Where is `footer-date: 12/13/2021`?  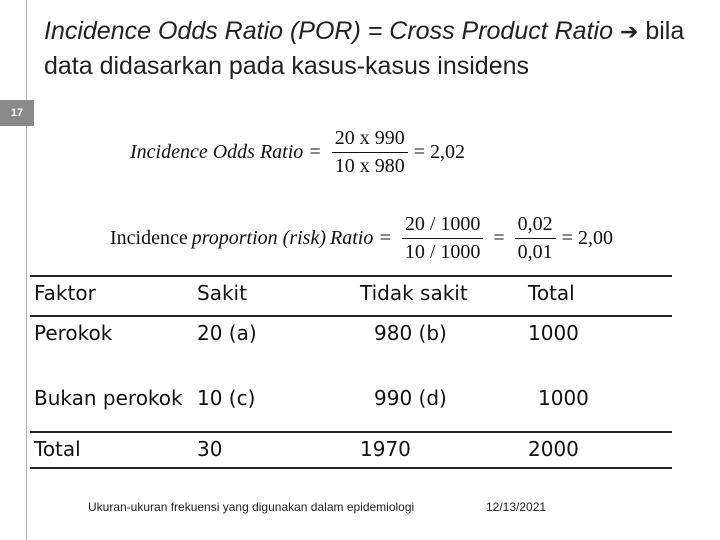 footer-date: 12/13/2021 is located at coordinates (516, 507).